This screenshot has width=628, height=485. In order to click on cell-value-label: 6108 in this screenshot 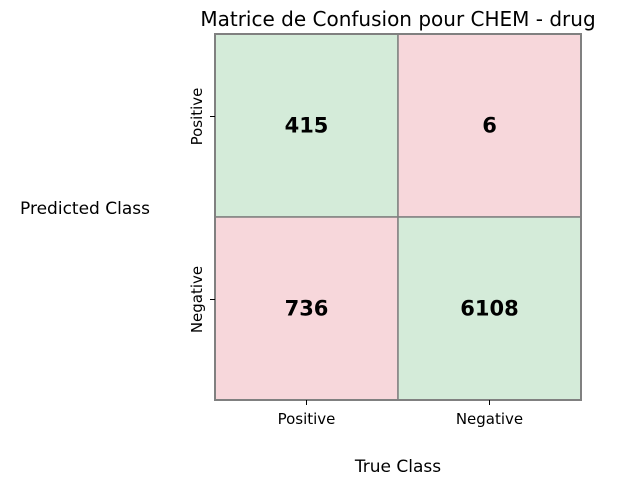, I will do `click(489, 309)`.